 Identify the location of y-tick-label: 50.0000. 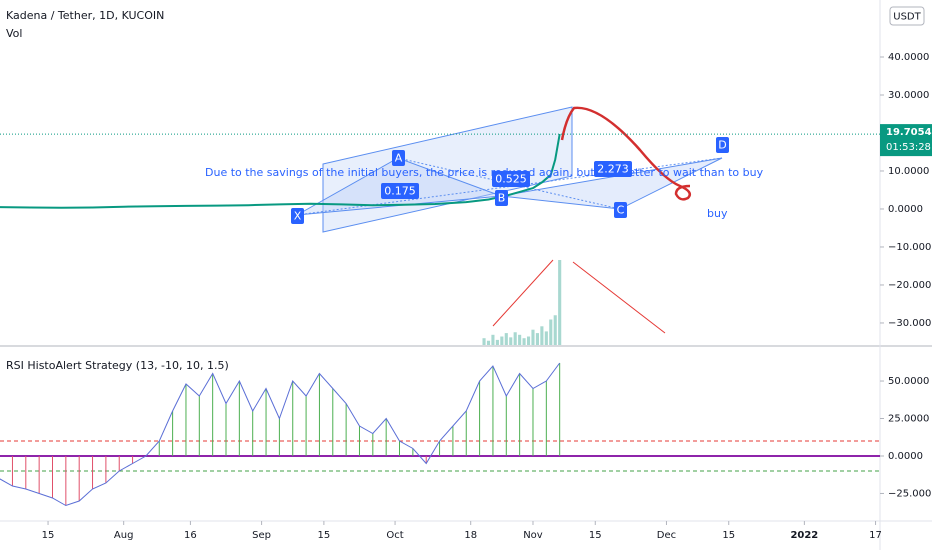
(908, 381).